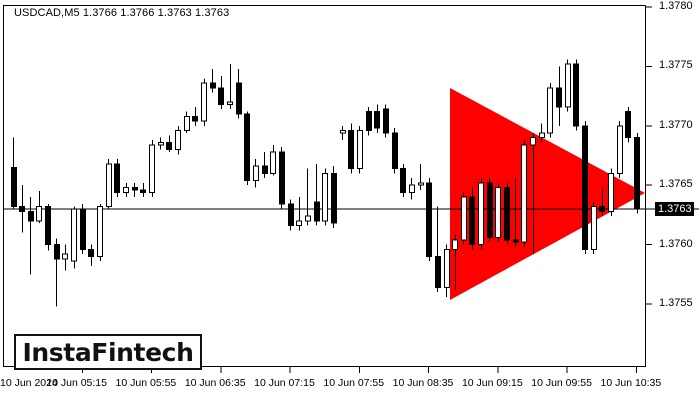 This screenshot has width=700, height=400. What do you see at coordinates (676, 124) in the screenshot?
I see `price-tick-label: 1.3770` at bounding box center [676, 124].